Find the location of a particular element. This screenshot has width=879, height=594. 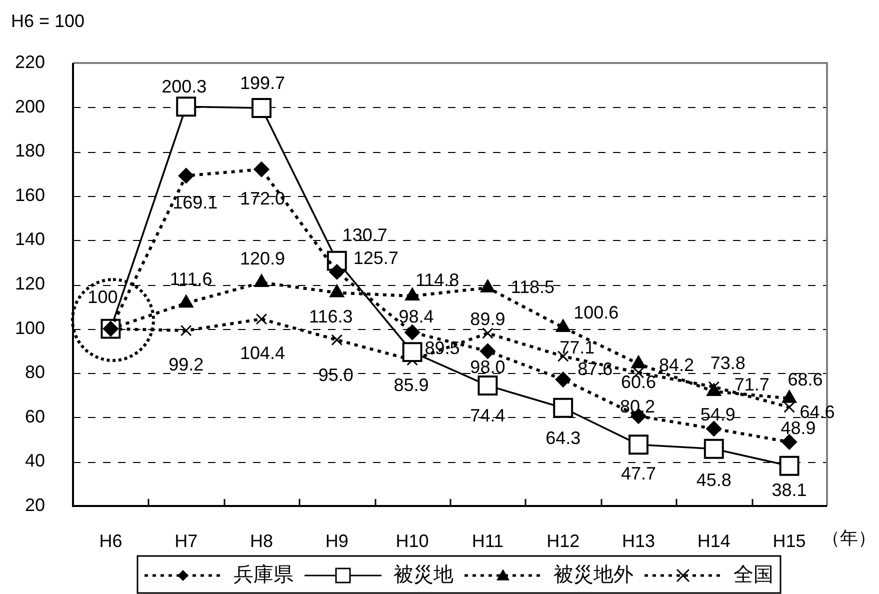

data-label: 60.6 is located at coordinates (638, 382).